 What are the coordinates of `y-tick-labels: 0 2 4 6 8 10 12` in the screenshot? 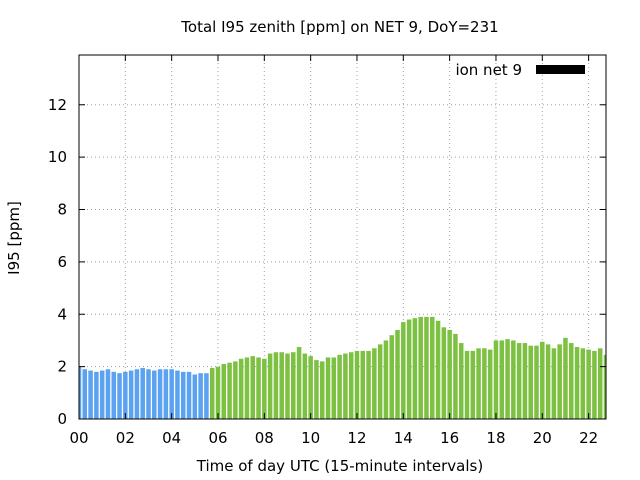 It's located at (57, 262).